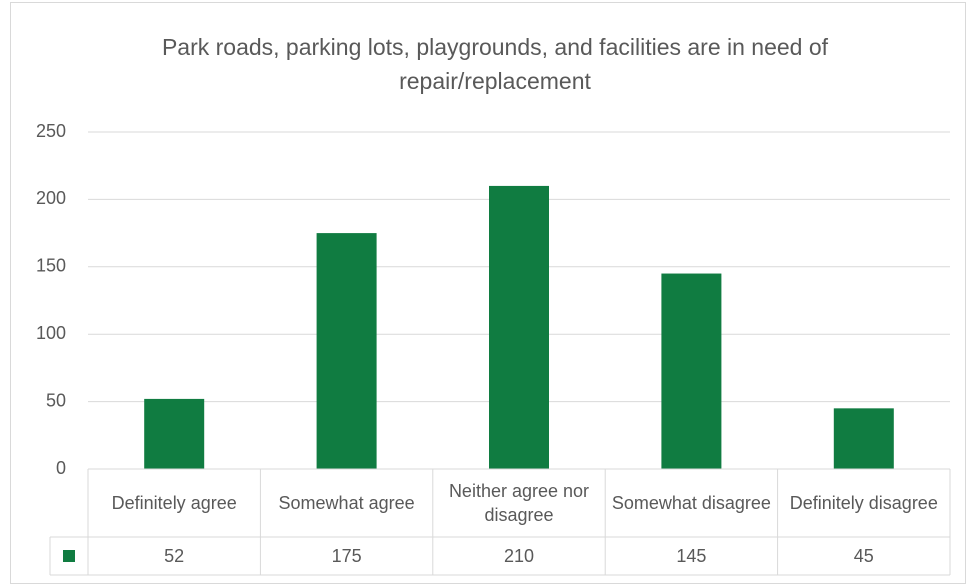 The image size is (969, 586). Describe the element at coordinates (51, 131) in the screenshot. I see `y-tick-label: 250` at that location.